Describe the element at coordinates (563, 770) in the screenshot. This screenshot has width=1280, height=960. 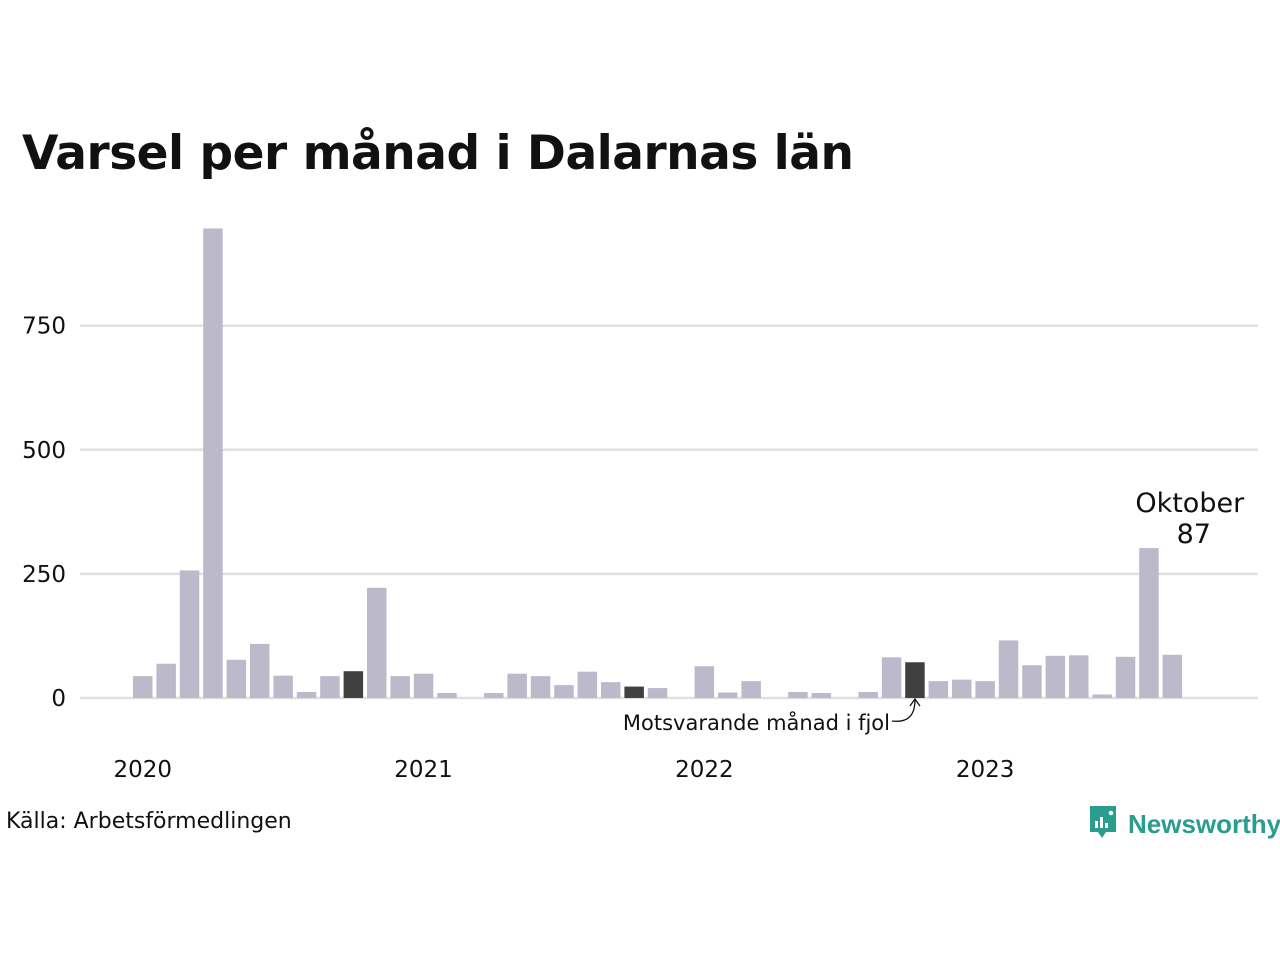
I see `x-axis-ticks: 2020 2021 2022 2023` at that location.